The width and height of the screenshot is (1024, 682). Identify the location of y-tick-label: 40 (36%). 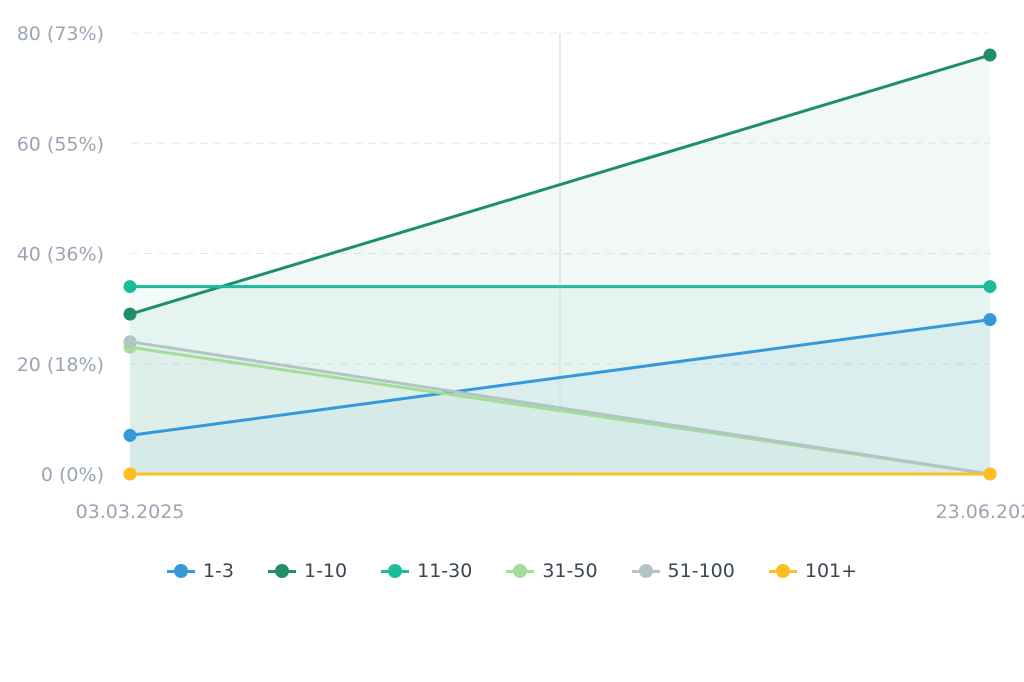
(60, 255).